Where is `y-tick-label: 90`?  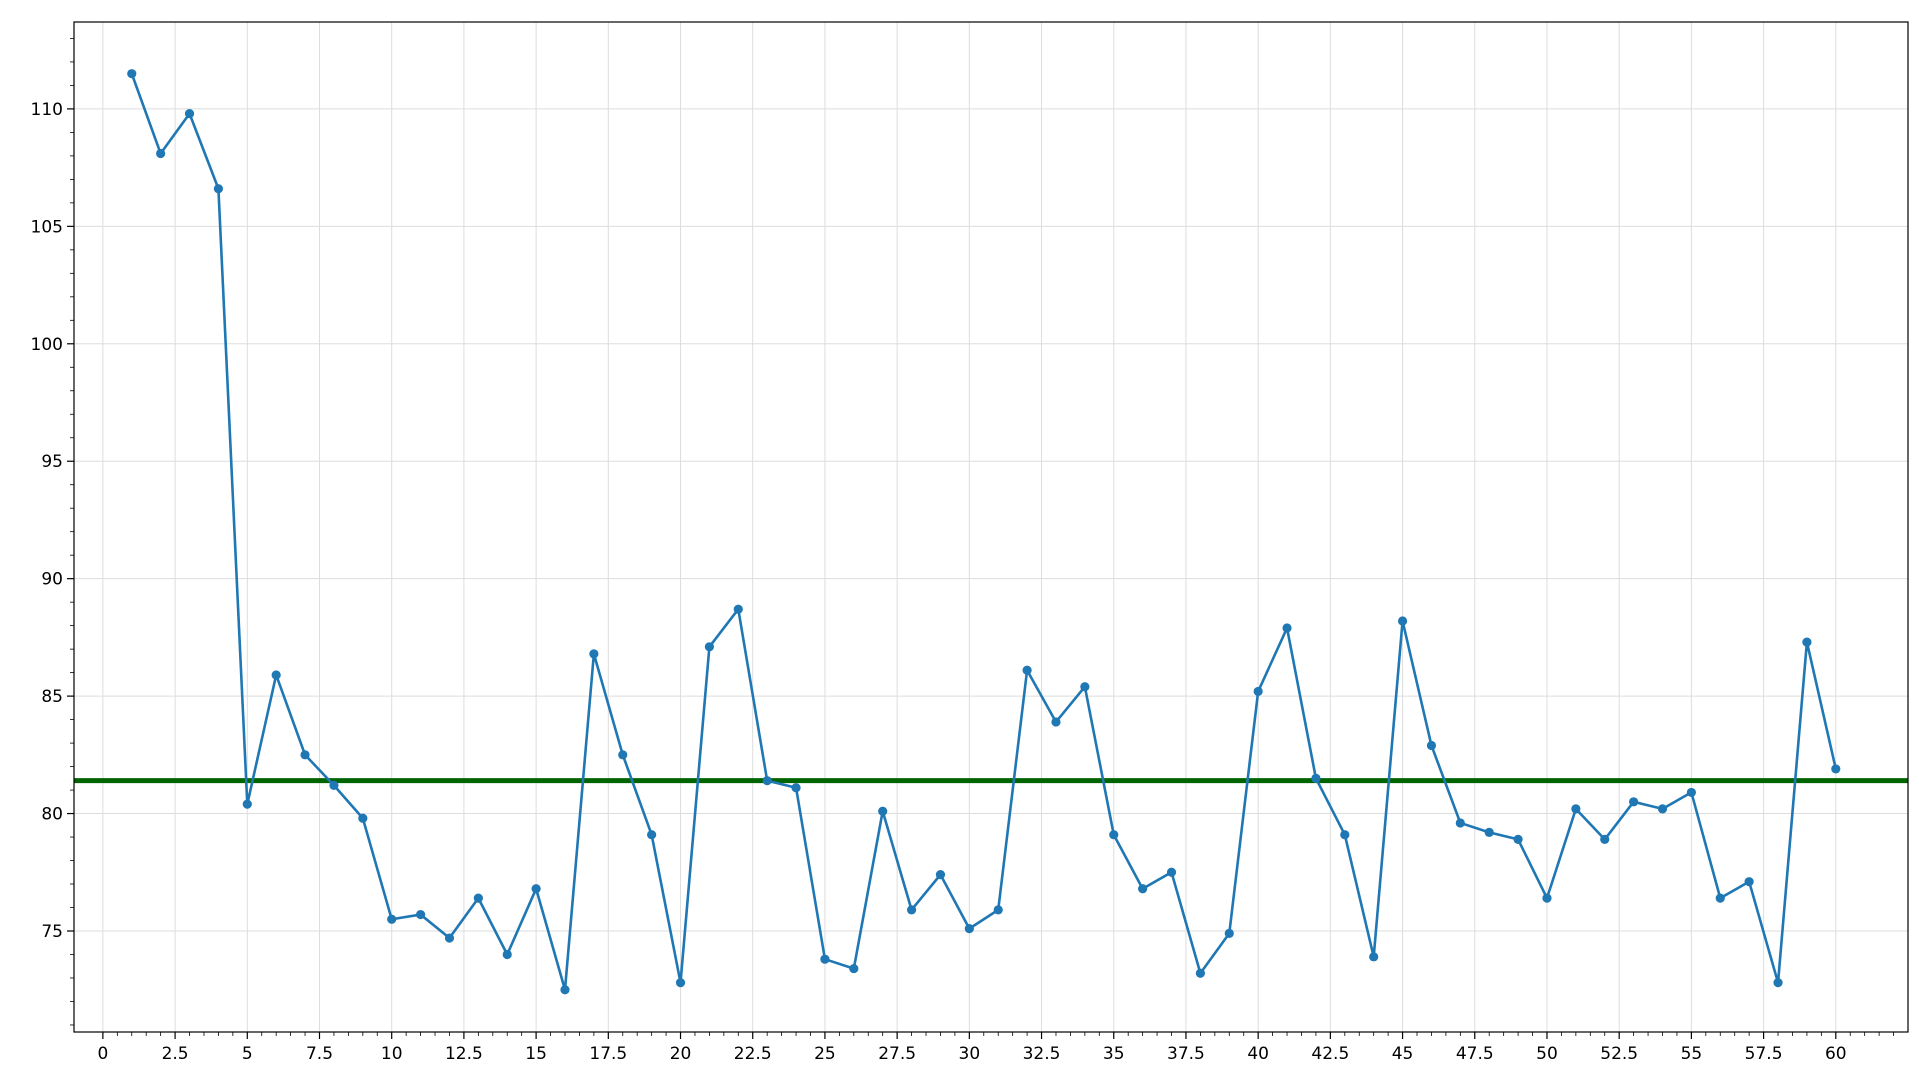
y-tick-label: 90 is located at coordinates (52, 580).